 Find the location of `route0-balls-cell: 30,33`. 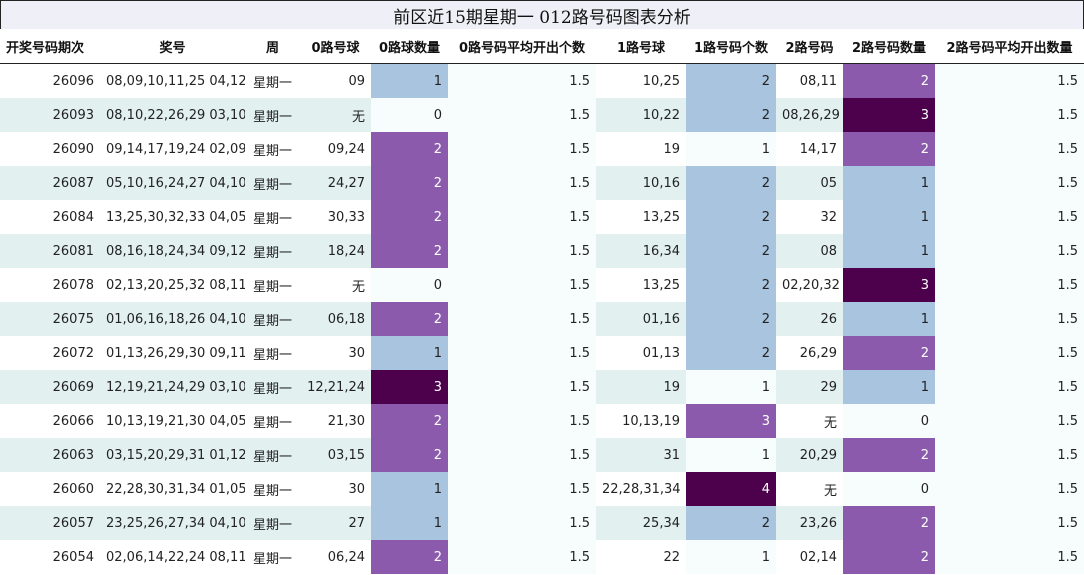

route0-balls-cell: 30,33 is located at coordinates (335, 217).